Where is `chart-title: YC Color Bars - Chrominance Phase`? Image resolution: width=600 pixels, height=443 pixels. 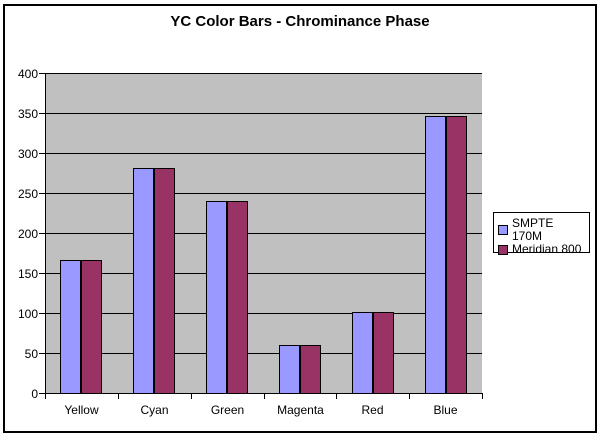 chart-title: YC Color Bars - Chrominance Phase is located at coordinates (300, 21).